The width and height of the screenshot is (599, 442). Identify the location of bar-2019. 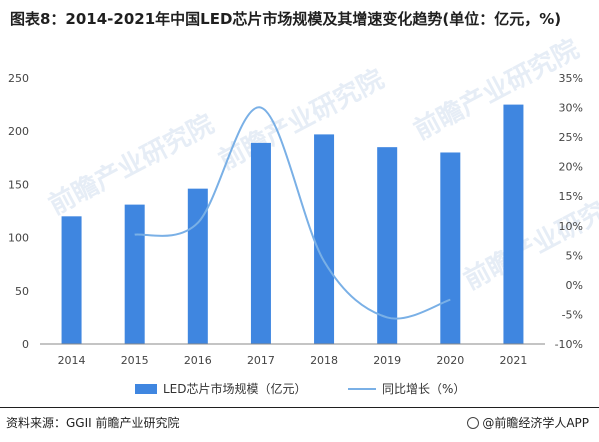
(387, 245).